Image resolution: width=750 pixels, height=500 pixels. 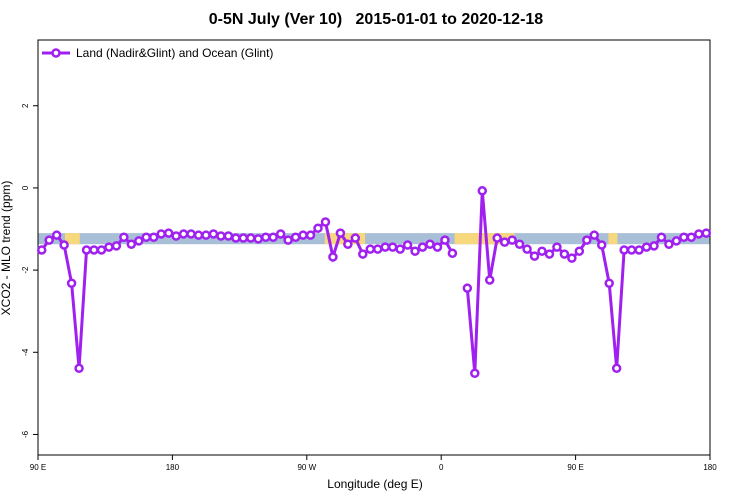 I want to click on y-tick-label: 0, so click(x=25, y=187).